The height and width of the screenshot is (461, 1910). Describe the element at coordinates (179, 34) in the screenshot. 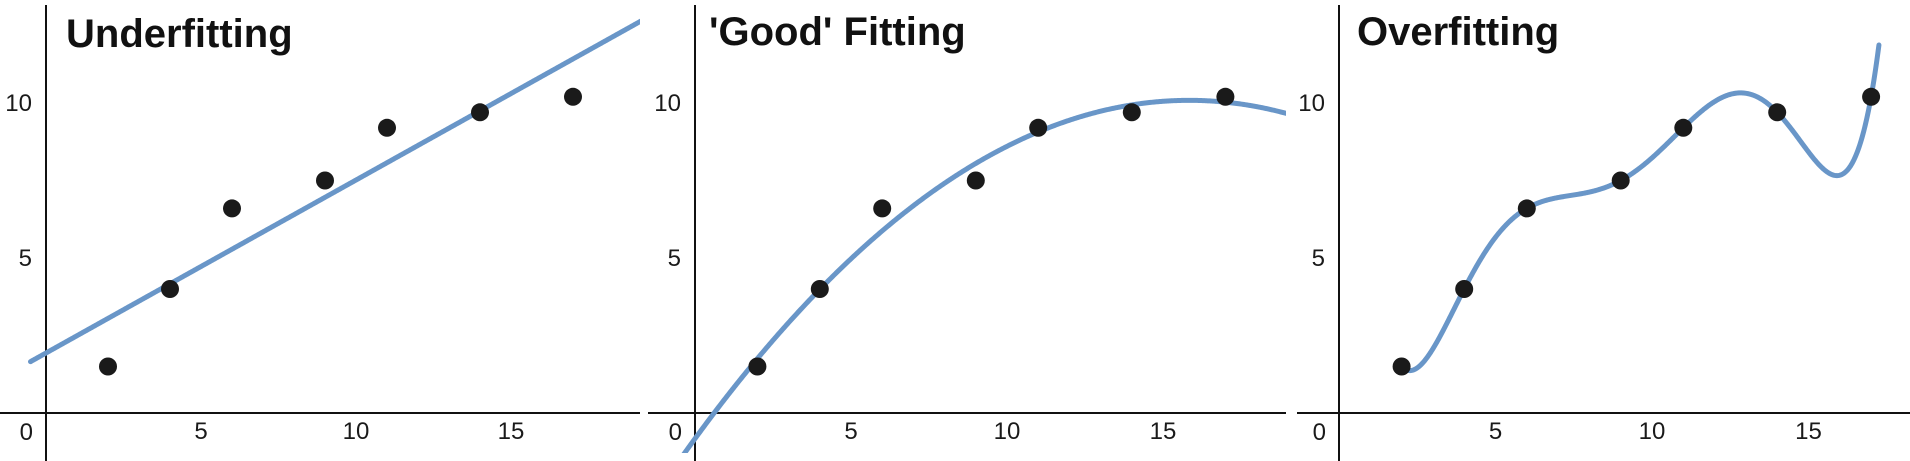

I see `chart-title: Underfitting` at that location.